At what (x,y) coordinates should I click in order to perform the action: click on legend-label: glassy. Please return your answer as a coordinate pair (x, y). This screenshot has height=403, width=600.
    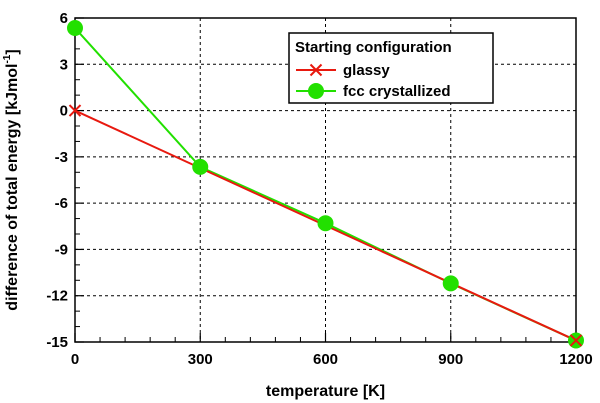
    Looking at the image, I should click on (366, 70).